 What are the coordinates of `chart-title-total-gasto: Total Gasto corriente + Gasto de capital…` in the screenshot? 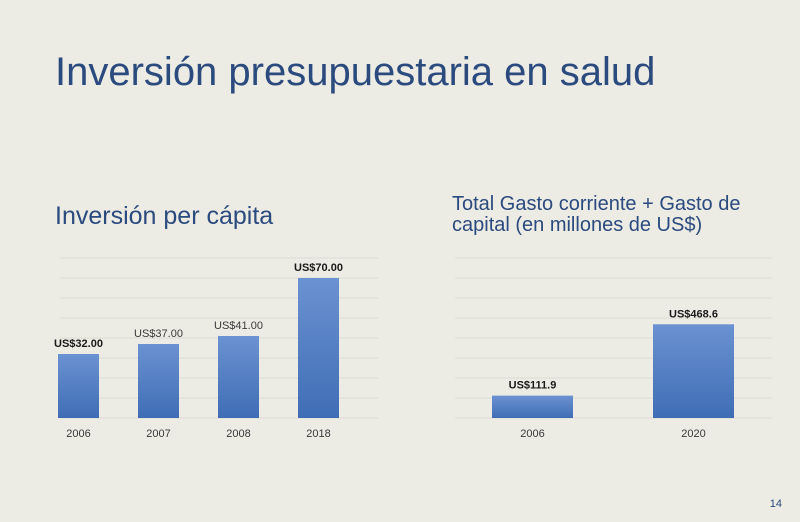 It's located at (596, 214).